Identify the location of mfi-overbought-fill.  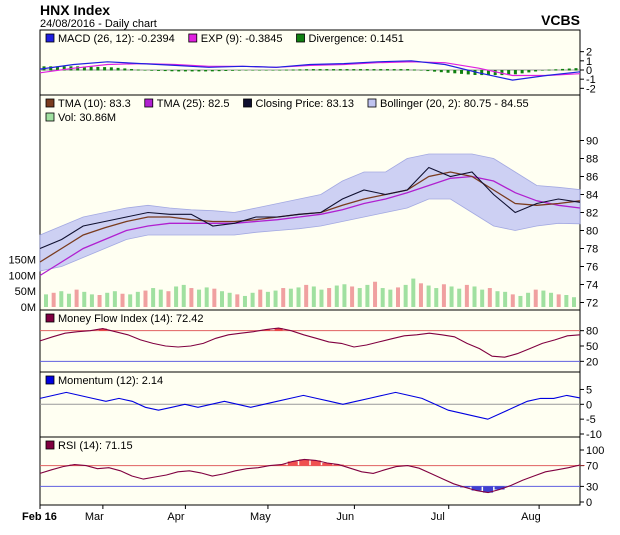
(278, 329).